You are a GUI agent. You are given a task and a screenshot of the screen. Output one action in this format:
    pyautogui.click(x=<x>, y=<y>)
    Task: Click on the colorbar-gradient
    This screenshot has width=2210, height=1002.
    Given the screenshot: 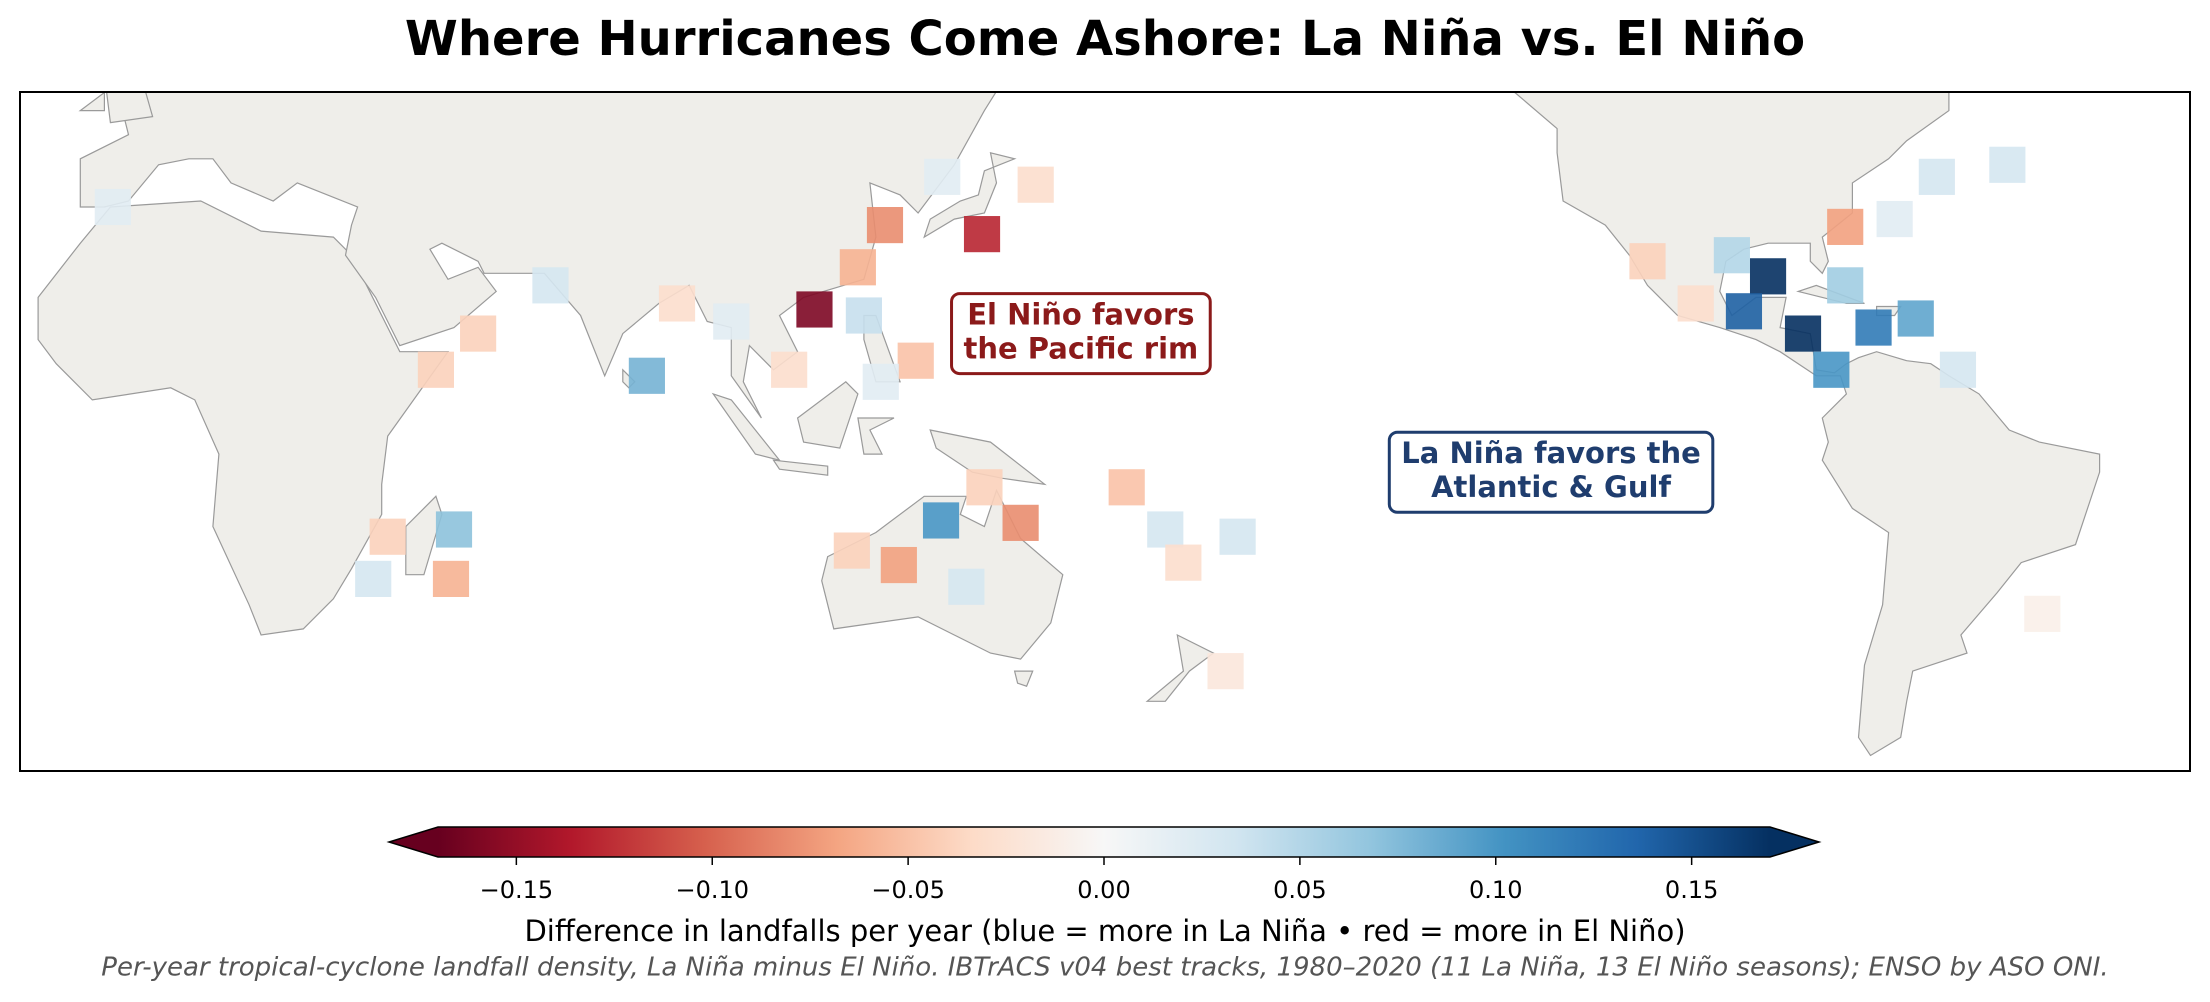 What is the action you would take?
    pyautogui.click(x=1104, y=842)
    